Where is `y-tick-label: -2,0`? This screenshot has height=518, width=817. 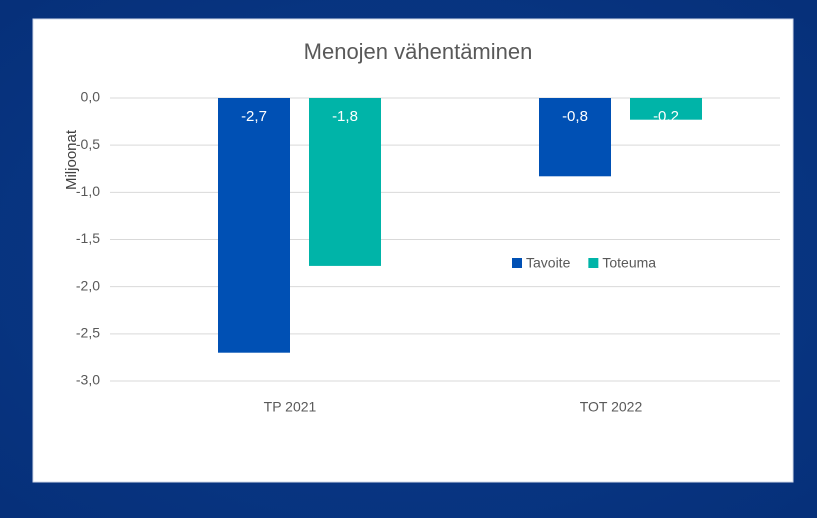
y-tick-label: -2,0 is located at coordinates (88, 285).